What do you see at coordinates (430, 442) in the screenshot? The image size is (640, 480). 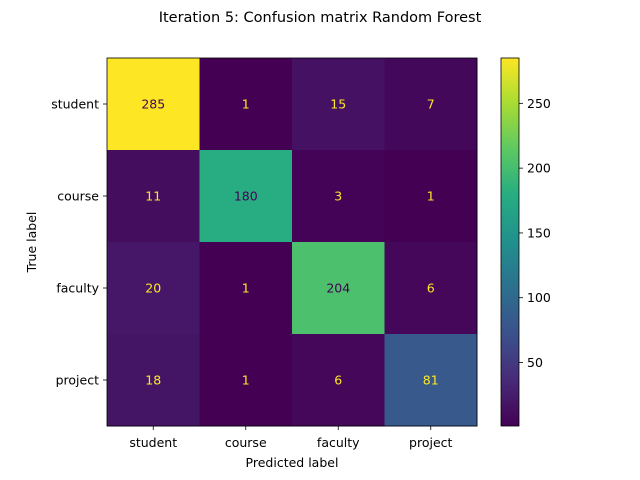 I see `x-tick-label: project` at bounding box center [430, 442].